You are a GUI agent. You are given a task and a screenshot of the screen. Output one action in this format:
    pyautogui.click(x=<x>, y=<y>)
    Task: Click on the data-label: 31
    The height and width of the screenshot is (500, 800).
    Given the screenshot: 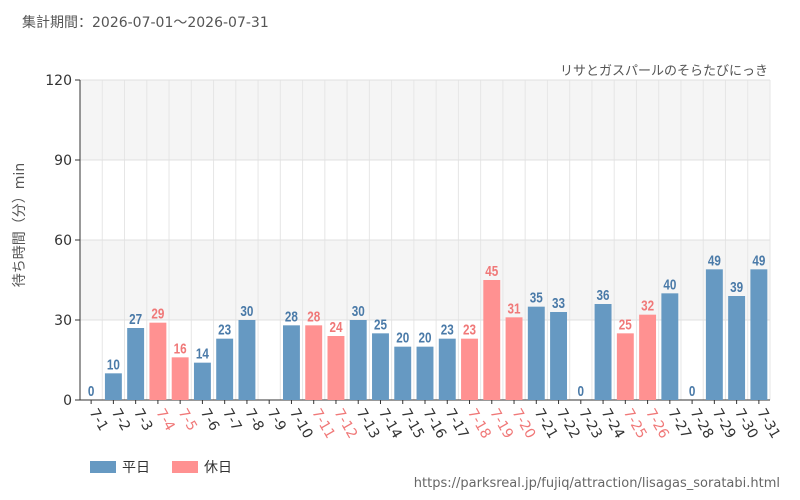 What is the action you would take?
    pyautogui.click(x=514, y=308)
    